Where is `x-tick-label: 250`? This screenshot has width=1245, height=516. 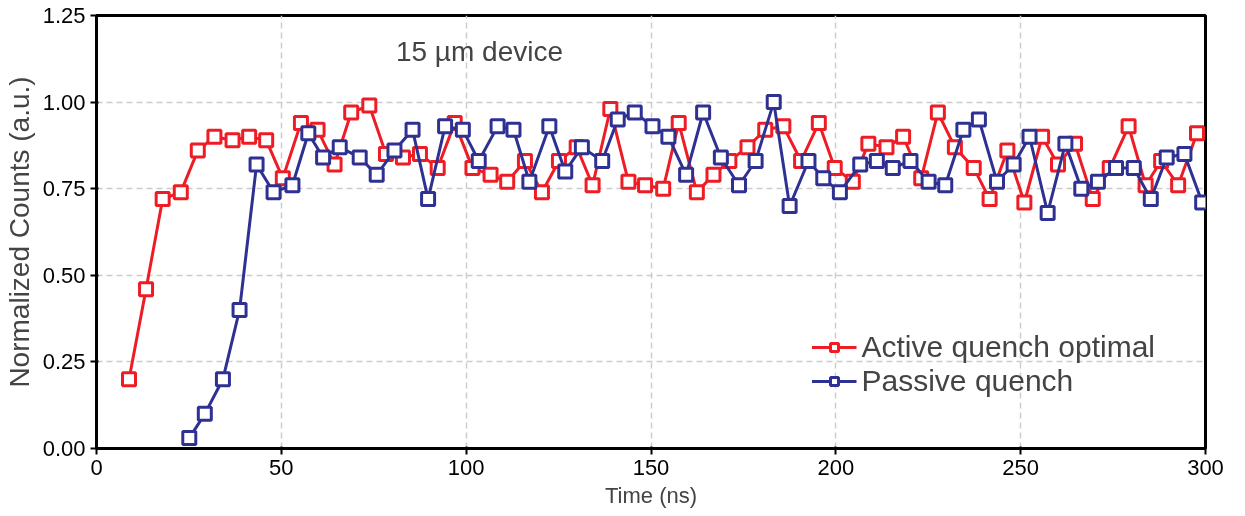
x-tick-label: 250 is located at coordinates (1021, 467).